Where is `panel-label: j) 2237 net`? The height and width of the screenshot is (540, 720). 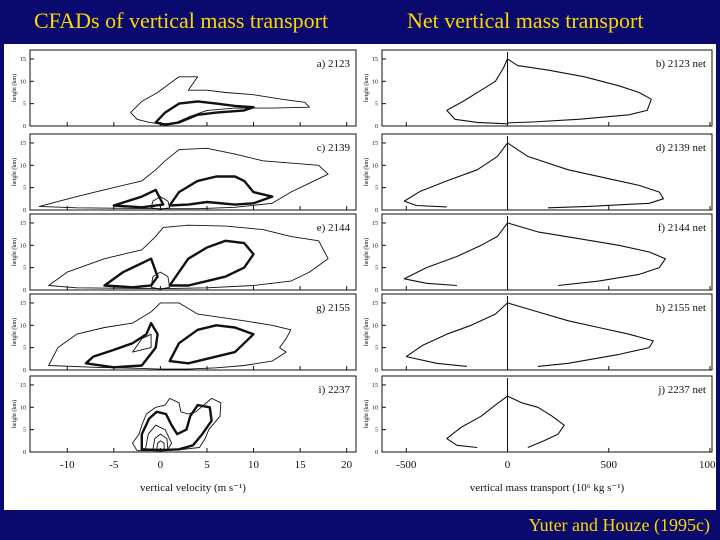
panel-label: j) 2237 net is located at coordinates (681, 390).